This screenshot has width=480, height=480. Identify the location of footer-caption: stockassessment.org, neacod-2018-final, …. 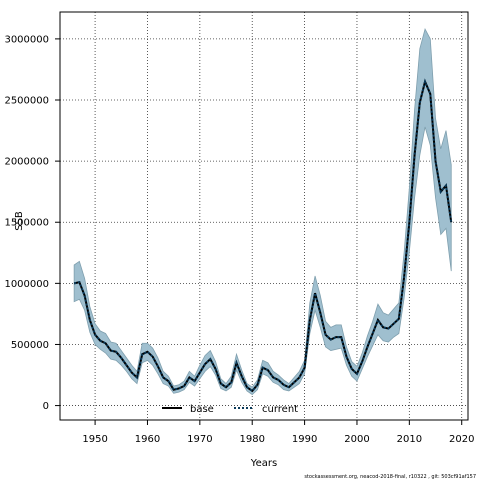
(390, 477).